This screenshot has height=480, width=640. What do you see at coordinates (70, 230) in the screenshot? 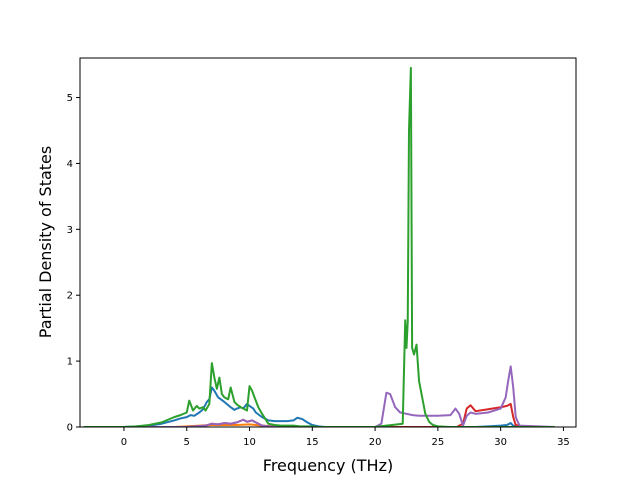
I see `y-tick-label: 3` at bounding box center [70, 230].